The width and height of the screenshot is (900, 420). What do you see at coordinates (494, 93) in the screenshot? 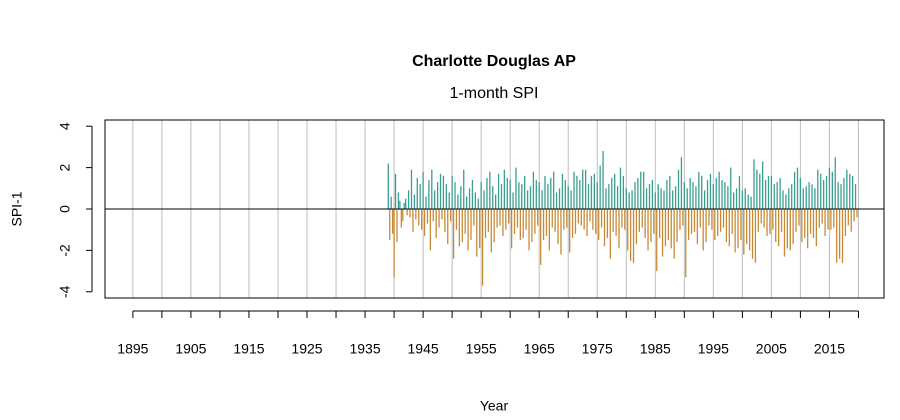
I see `chart-subtitle: 1-month SPI` at bounding box center [494, 93].